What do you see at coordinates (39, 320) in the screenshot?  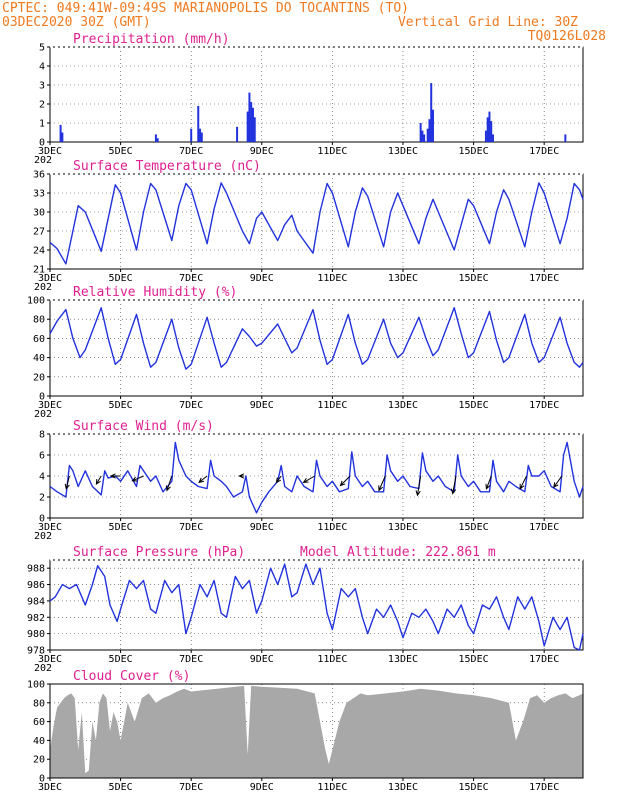 I see `rh-ytick-label: 80` at bounding box center [39, 320].